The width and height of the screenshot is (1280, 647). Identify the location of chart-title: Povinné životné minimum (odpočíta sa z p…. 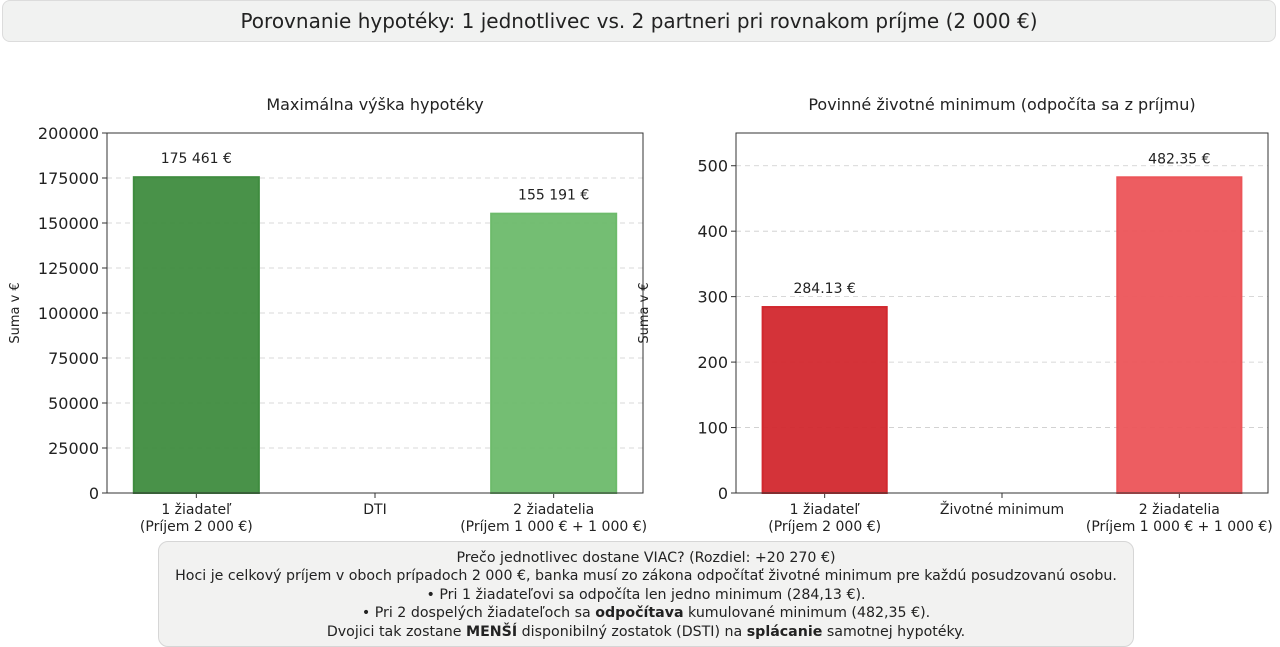
(1001, 104).